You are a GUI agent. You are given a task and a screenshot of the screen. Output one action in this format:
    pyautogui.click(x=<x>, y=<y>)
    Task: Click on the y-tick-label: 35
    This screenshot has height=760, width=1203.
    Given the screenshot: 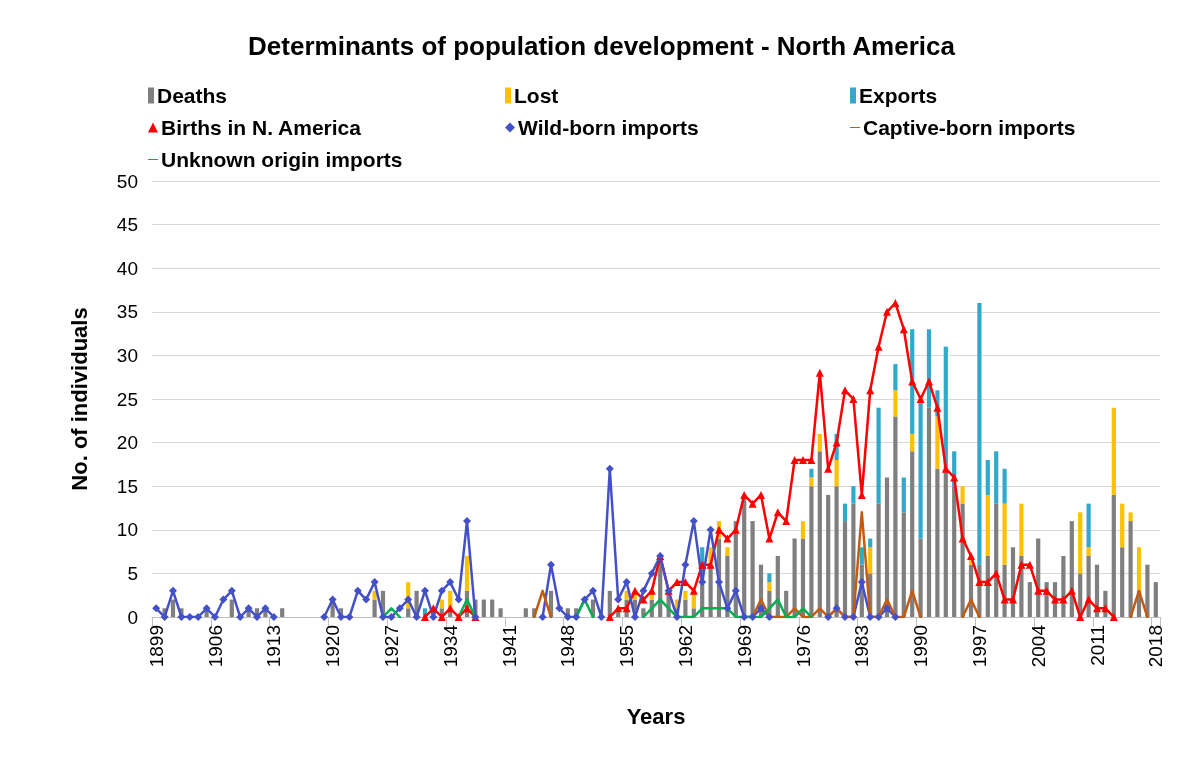 What is the action you would take?
    pyautogui.click(x=127, y=312)
    